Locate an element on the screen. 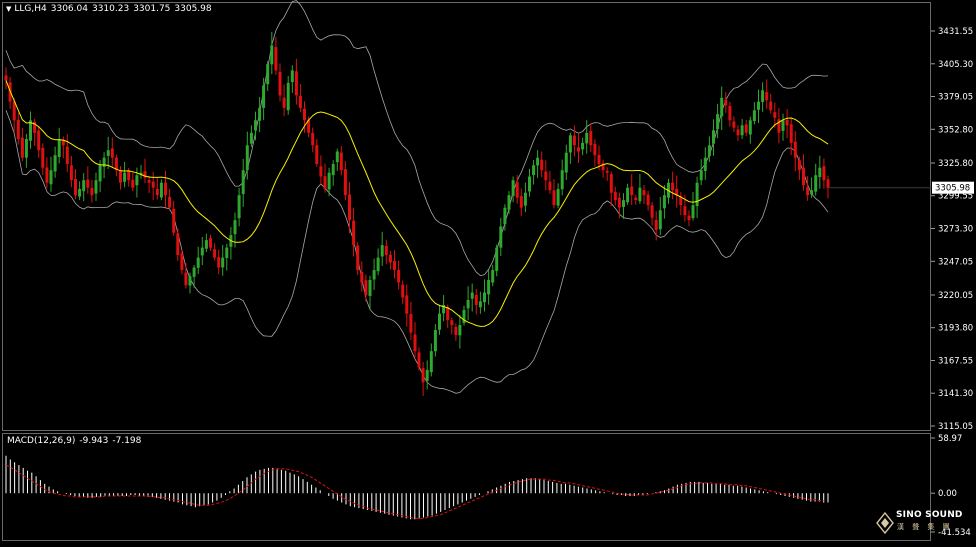 This screenshot has width=976, height=547. macd-tick-label: 58.97 is located at coordinates (950, 439).